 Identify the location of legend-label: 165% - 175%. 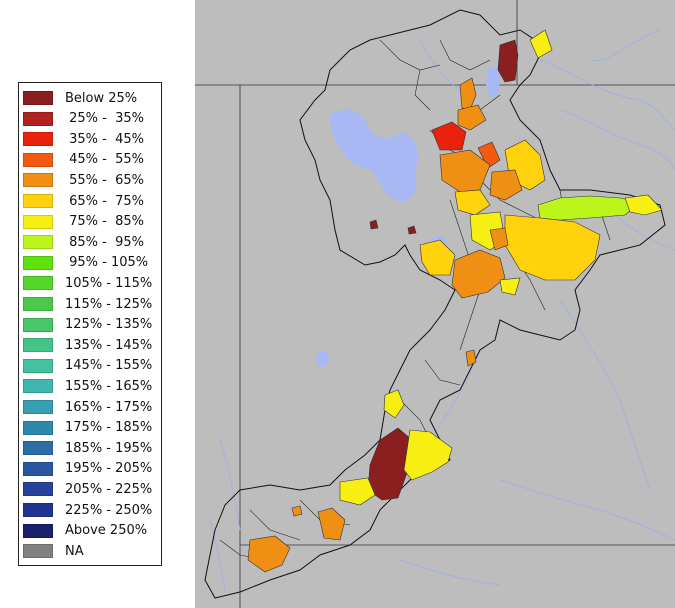
(109, 407).